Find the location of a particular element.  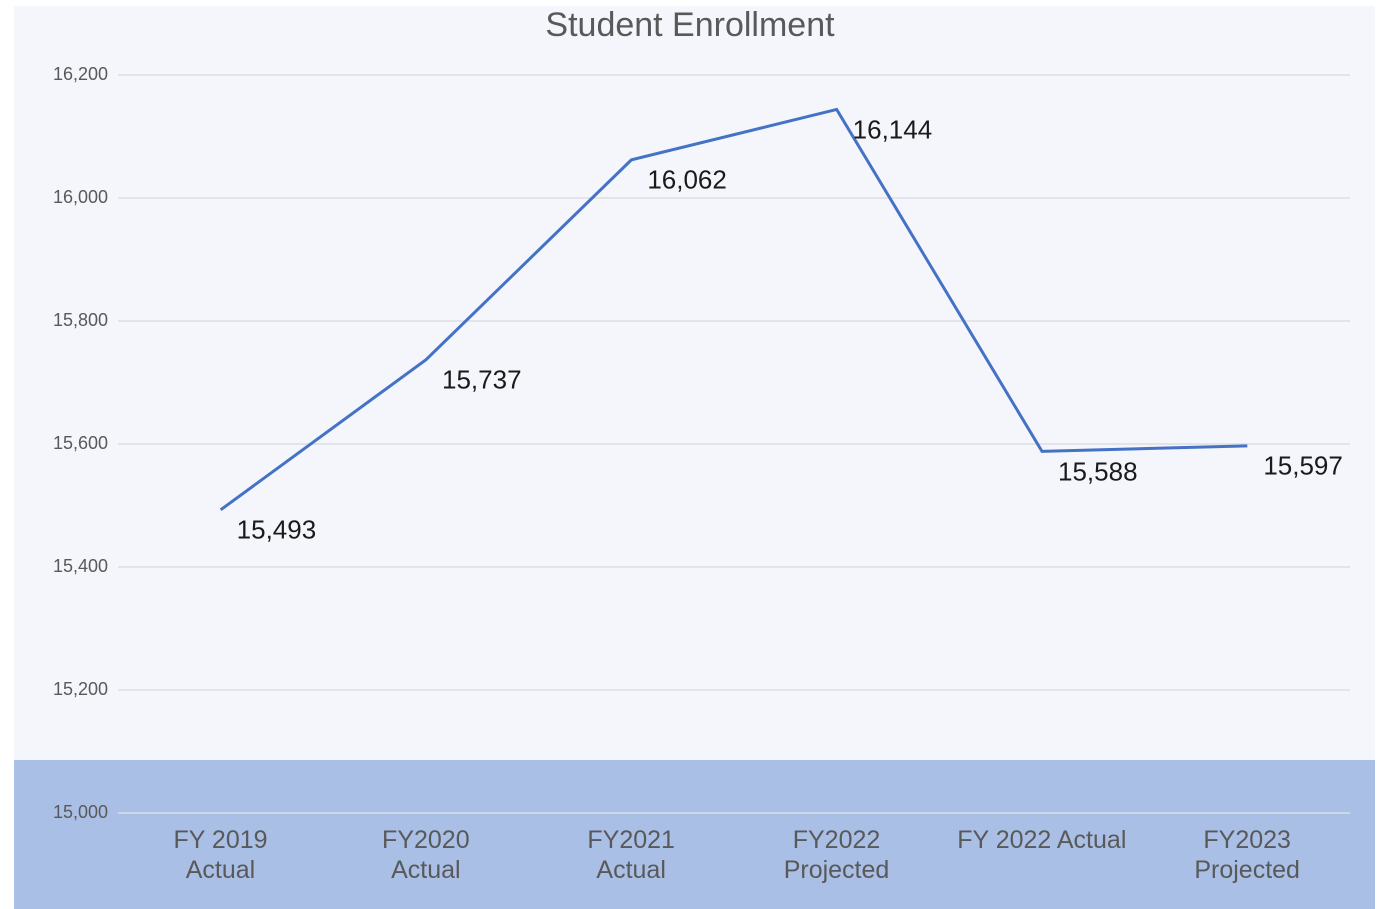

x-tick-label: FY 2019 Actual is located at coordinates (220, 855).